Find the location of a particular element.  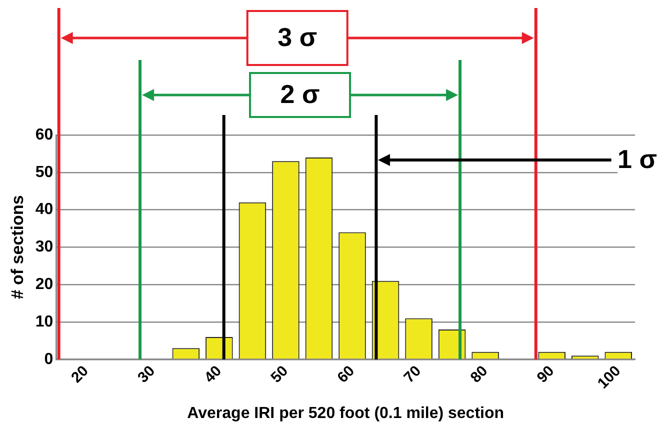

x-axis-title: Average IRI per 520 foot (0.1 mile) section is located at coordinates (345, 413).